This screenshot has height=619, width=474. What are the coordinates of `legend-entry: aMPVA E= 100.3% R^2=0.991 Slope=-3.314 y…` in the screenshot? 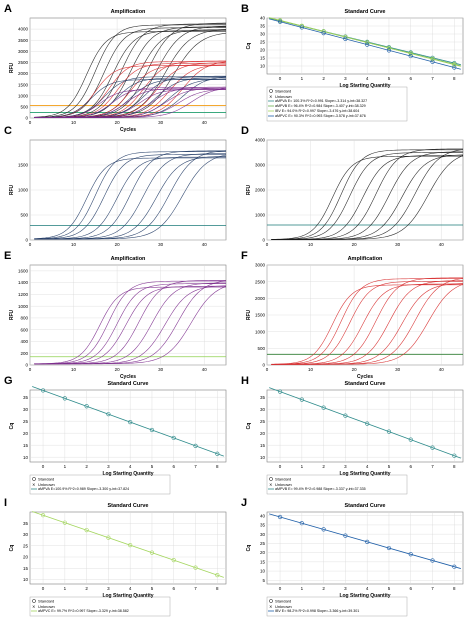 It's located at (321, 101).